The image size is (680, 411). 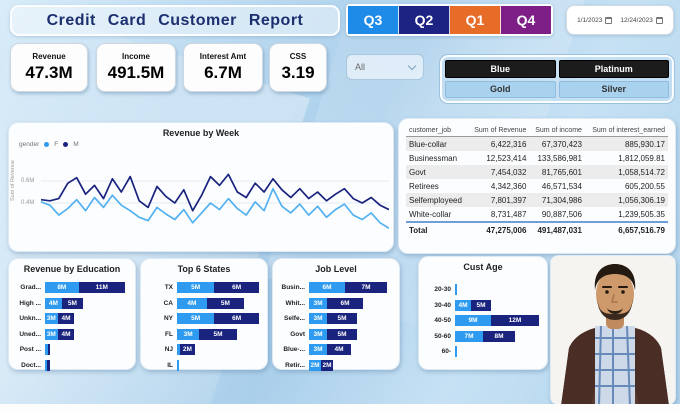 I want to click on chart-title: Top 6 States, so click(x=204, y=269).